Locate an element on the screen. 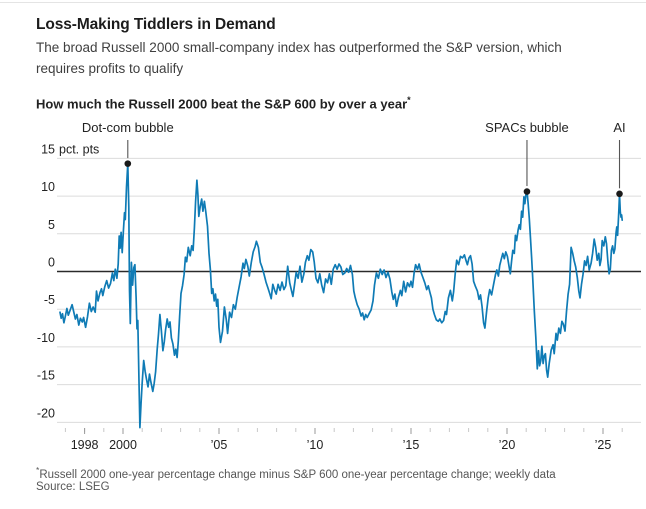 This screenshot has width=646, height=509. y-axis-tick-label: 15 is located at coordinates (48, 149).